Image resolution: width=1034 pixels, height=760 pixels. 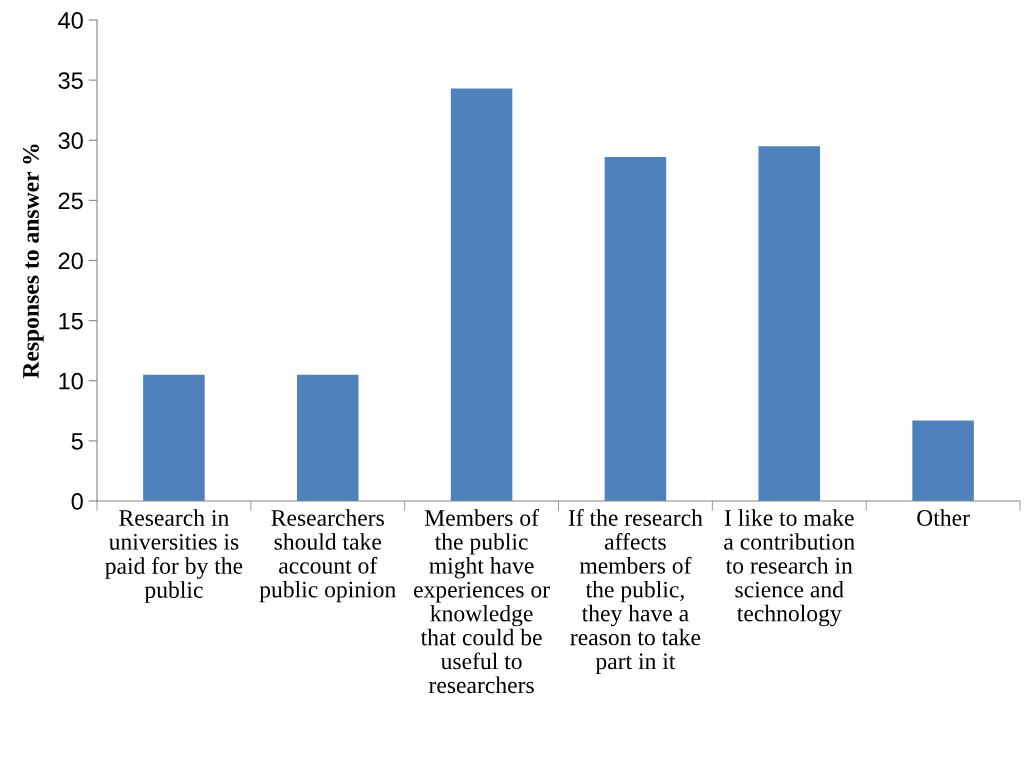 What do you see at coordinates (70, 201) in the screenshot?
I see `y-tick-label: 25` at bounding box center [70, 201].